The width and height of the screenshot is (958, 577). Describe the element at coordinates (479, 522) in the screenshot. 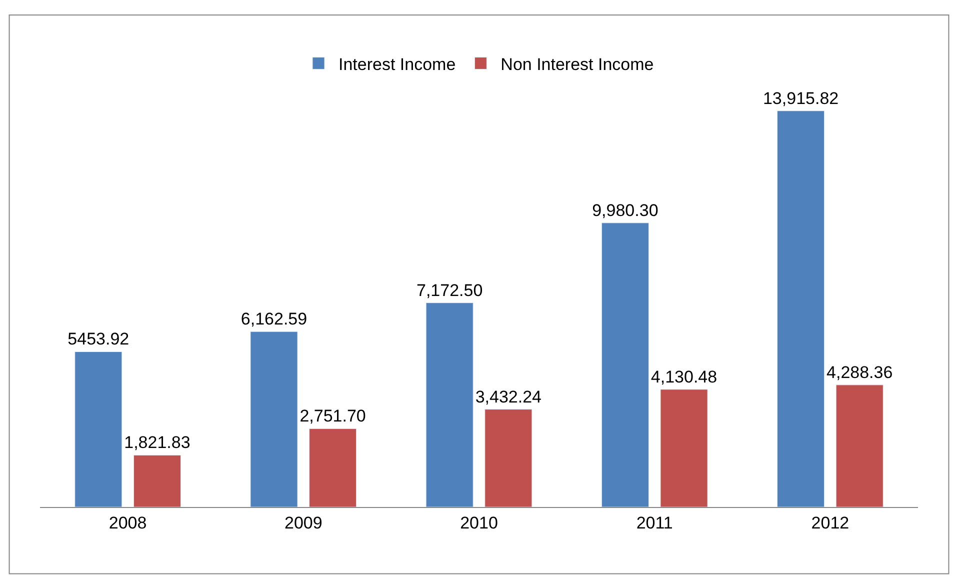

I see `x-tick-label: 2010` at that location.